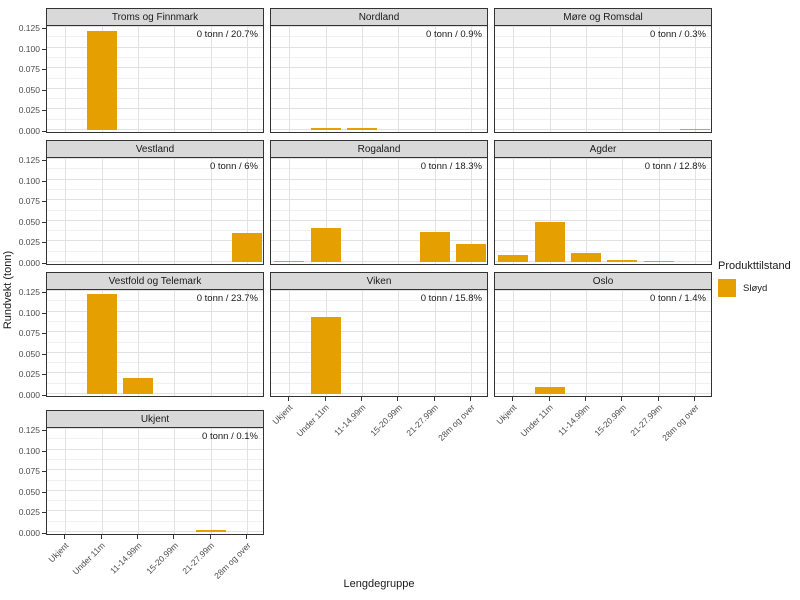 Image resolution: width=800 pixels, height=600 pixels. I want to click on panel-annotation: 0 tonn / 12.8%, so click(675, 166).